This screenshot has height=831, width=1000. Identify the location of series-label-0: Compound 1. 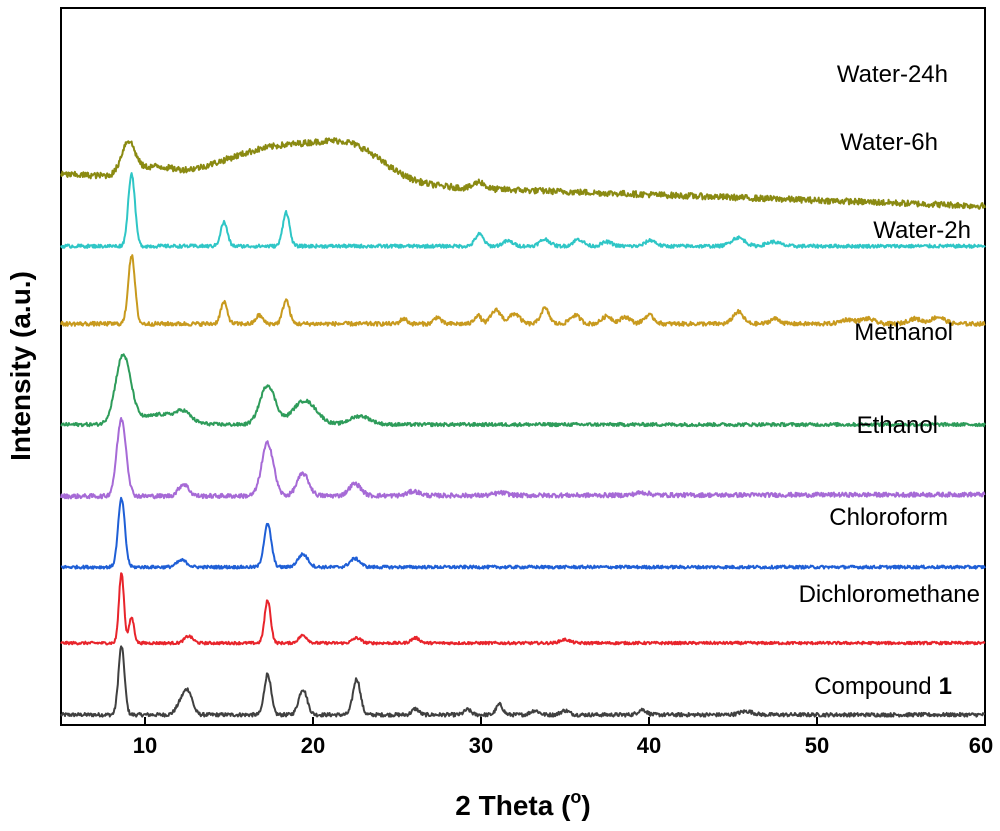
(883, 686).